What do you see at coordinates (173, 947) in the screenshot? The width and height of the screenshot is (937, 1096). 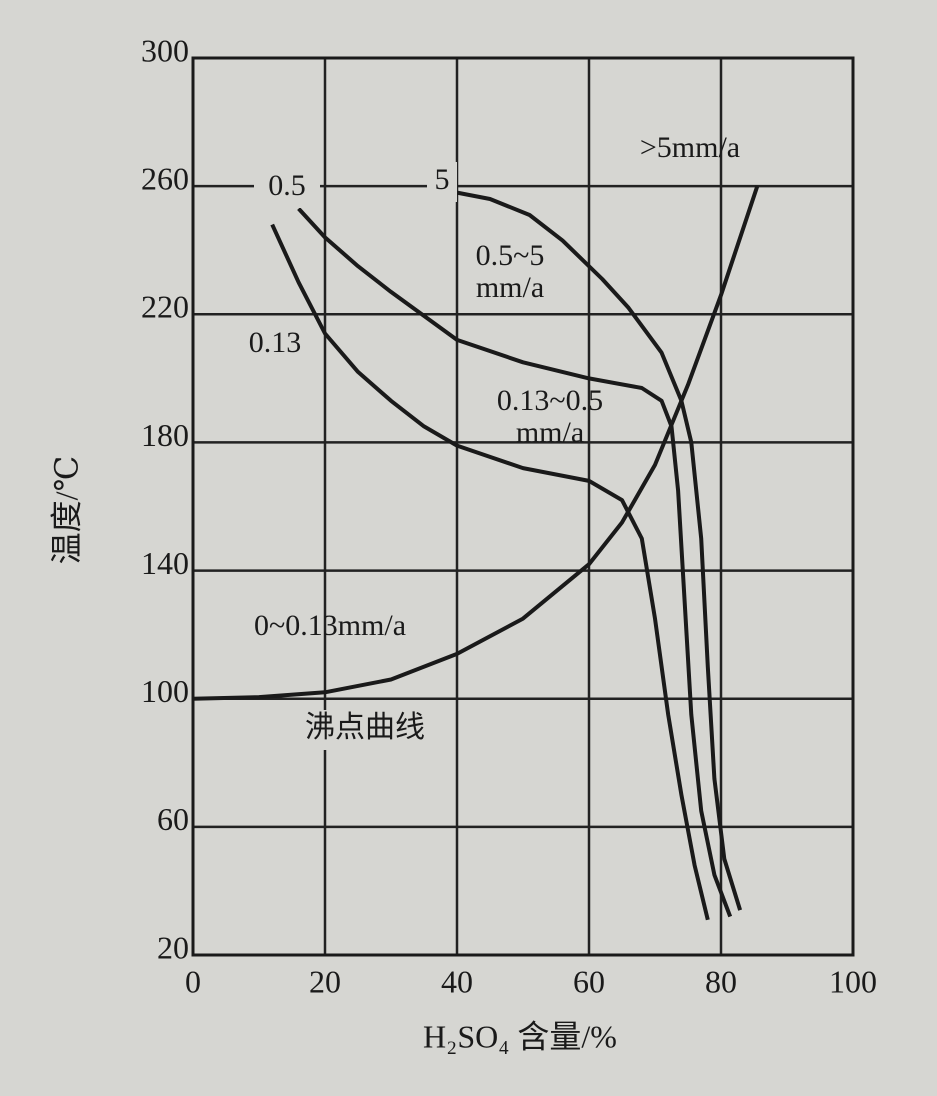 I see `y-tick-label: 20` at bounding box center [173, 947].